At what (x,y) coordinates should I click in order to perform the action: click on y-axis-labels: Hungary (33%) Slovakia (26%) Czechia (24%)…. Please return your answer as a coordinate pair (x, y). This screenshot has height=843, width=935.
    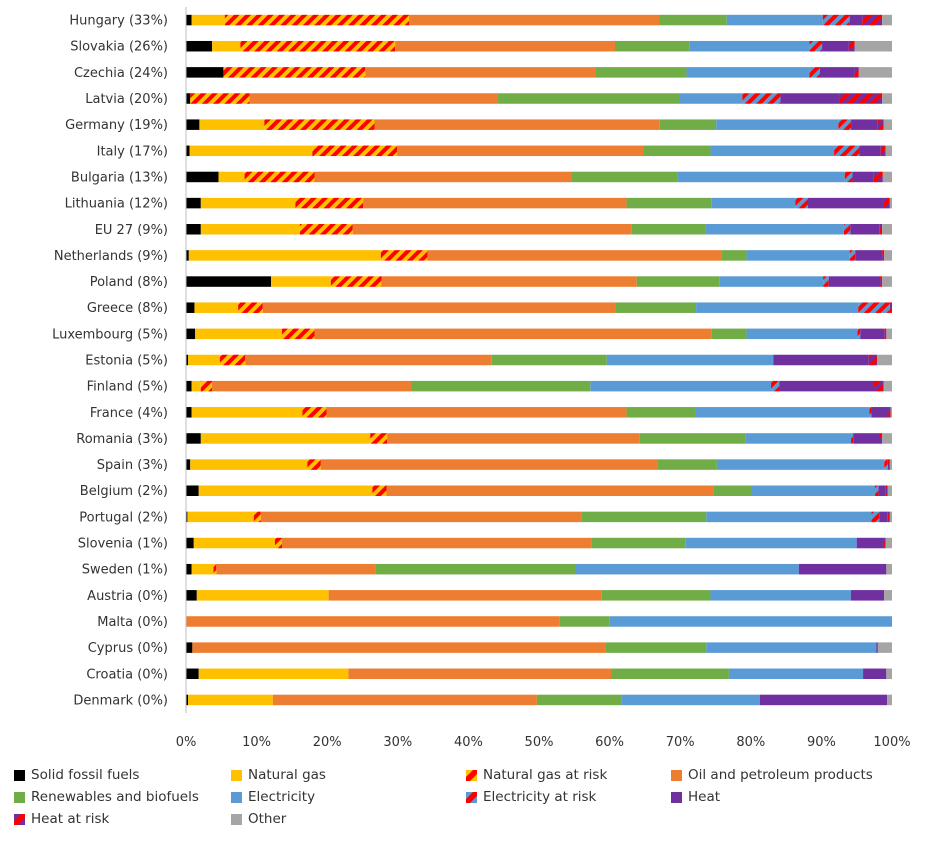
    Looking at the image, I should click on (110, 361).